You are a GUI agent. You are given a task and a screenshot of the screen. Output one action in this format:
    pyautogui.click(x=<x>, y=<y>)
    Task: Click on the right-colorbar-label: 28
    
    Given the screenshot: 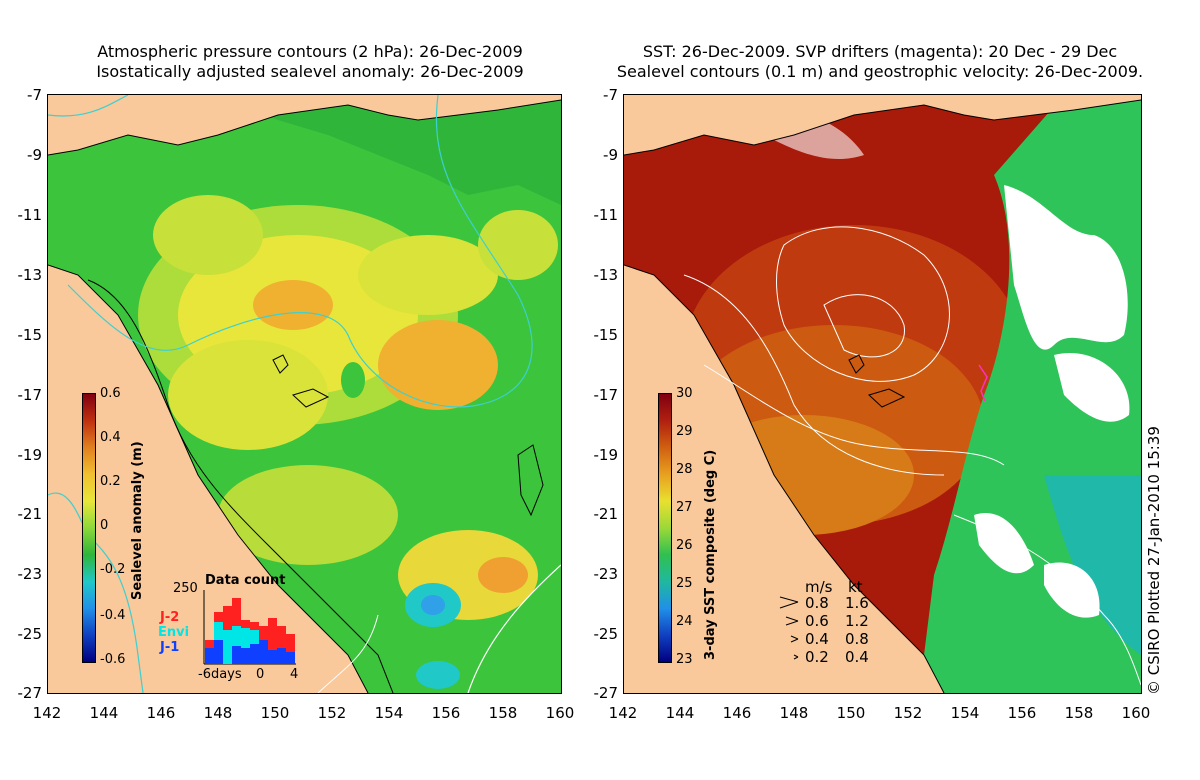 What is the action you would take?
    pyautogui.click(x=684, y=469)
    